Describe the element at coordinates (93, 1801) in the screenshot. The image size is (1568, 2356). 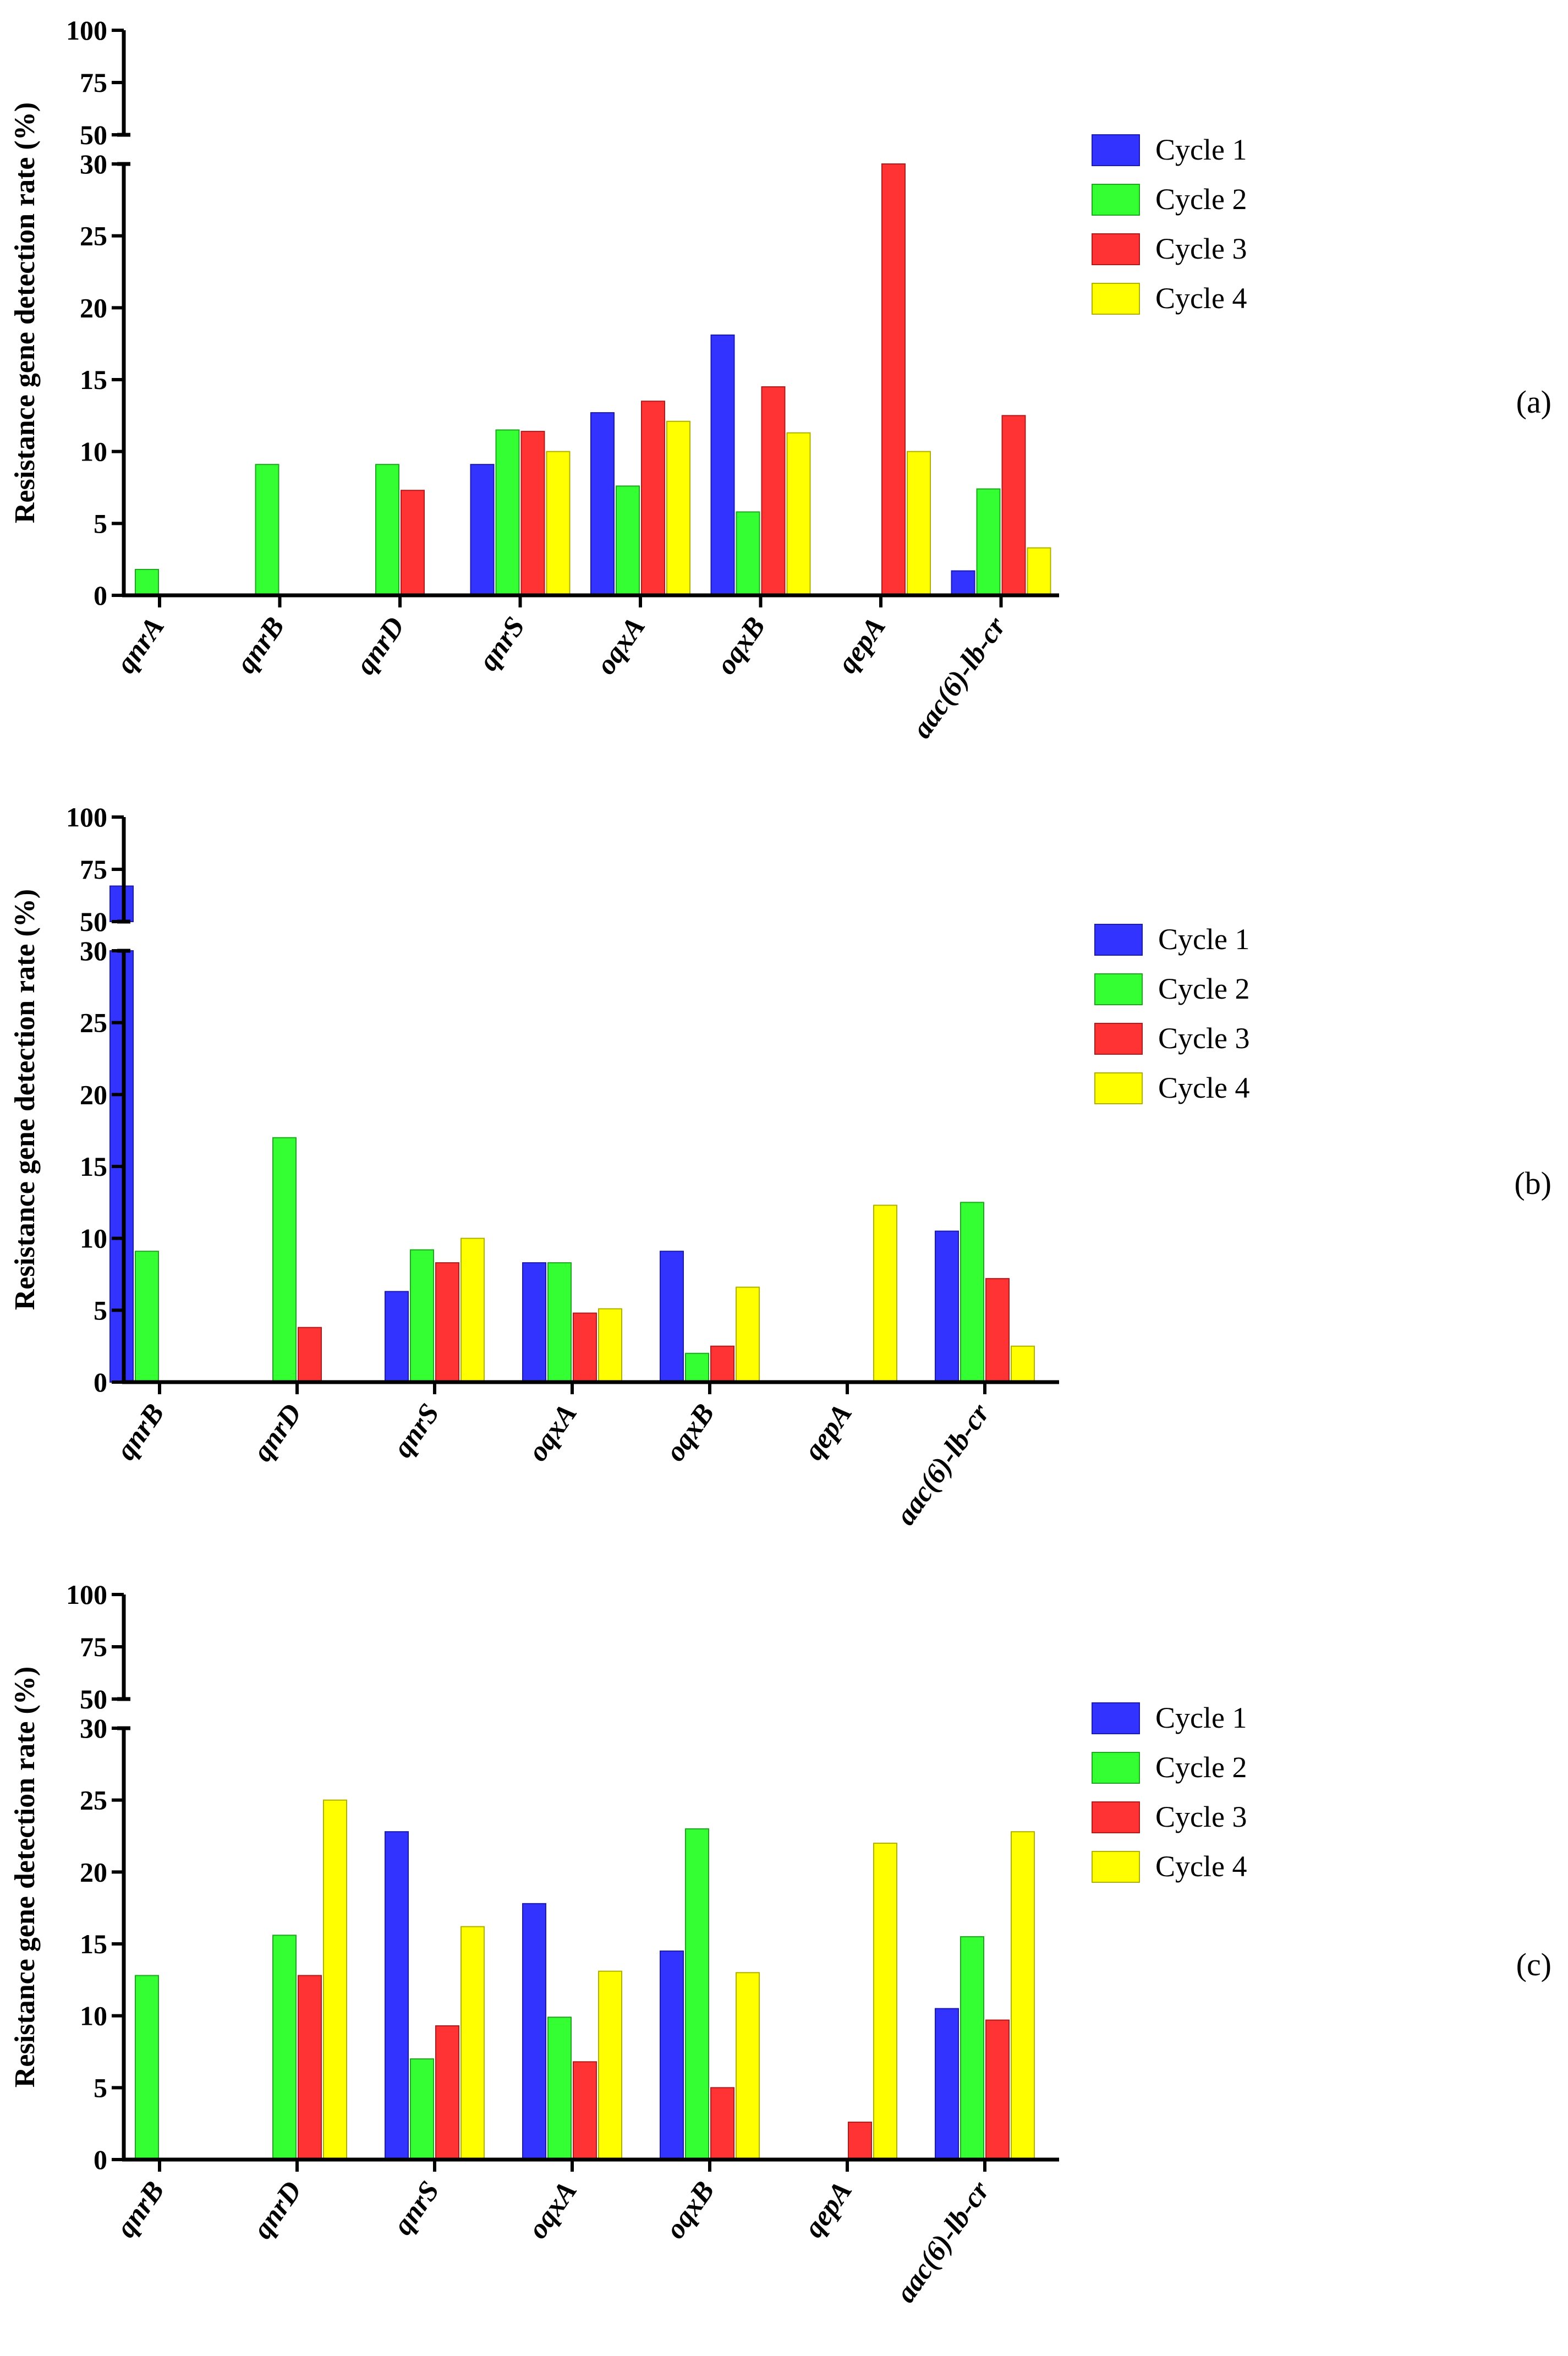
I see `y-tick-label: 25` at that location.